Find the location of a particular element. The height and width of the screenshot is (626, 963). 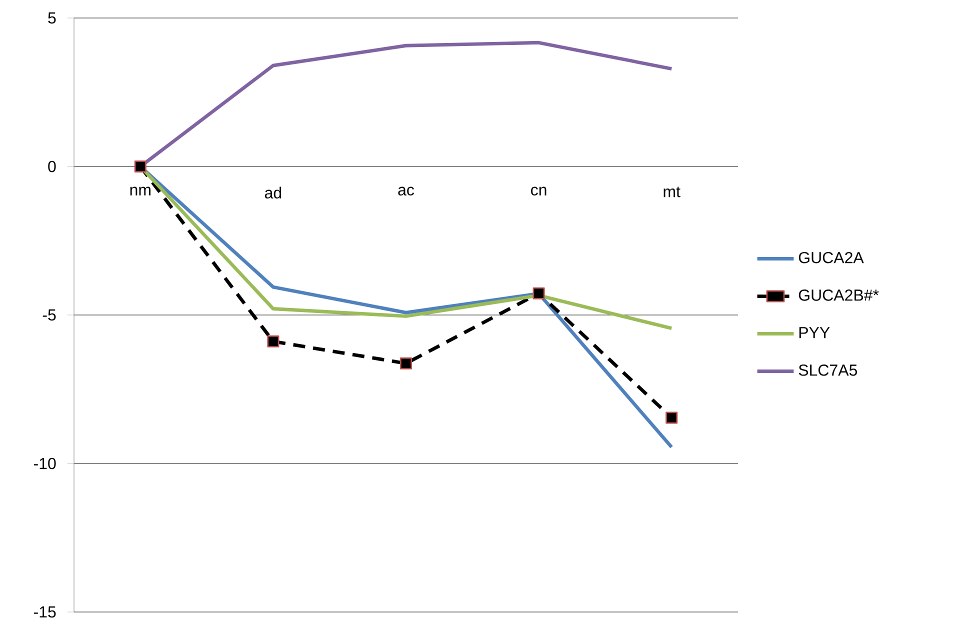

y-tick-label: 0 is located at coordinates (52, 166).